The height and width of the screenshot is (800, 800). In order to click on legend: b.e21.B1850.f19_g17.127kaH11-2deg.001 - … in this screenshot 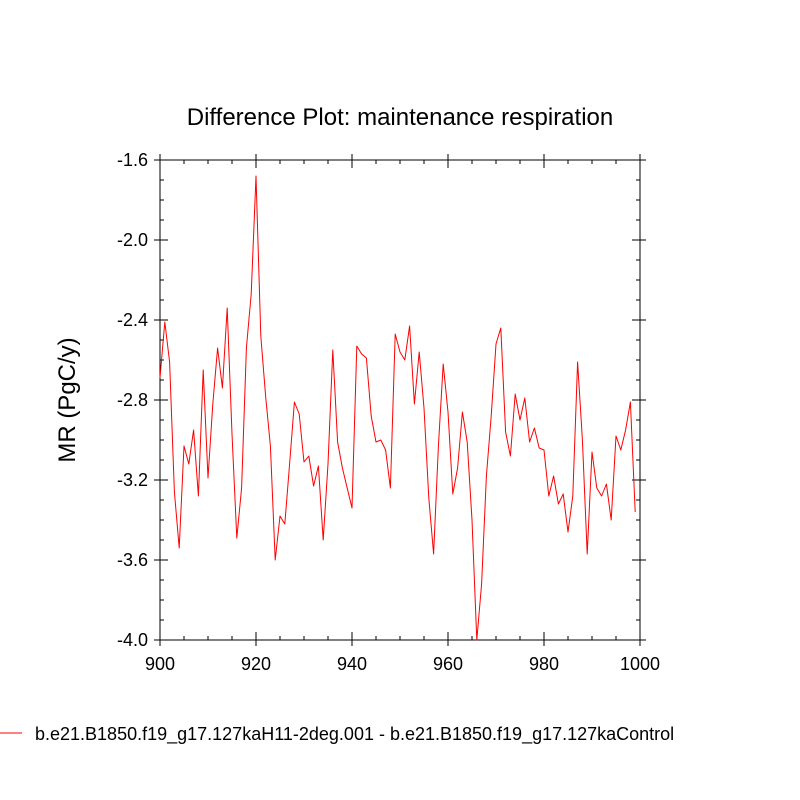, I will do `click(337, 734)`.